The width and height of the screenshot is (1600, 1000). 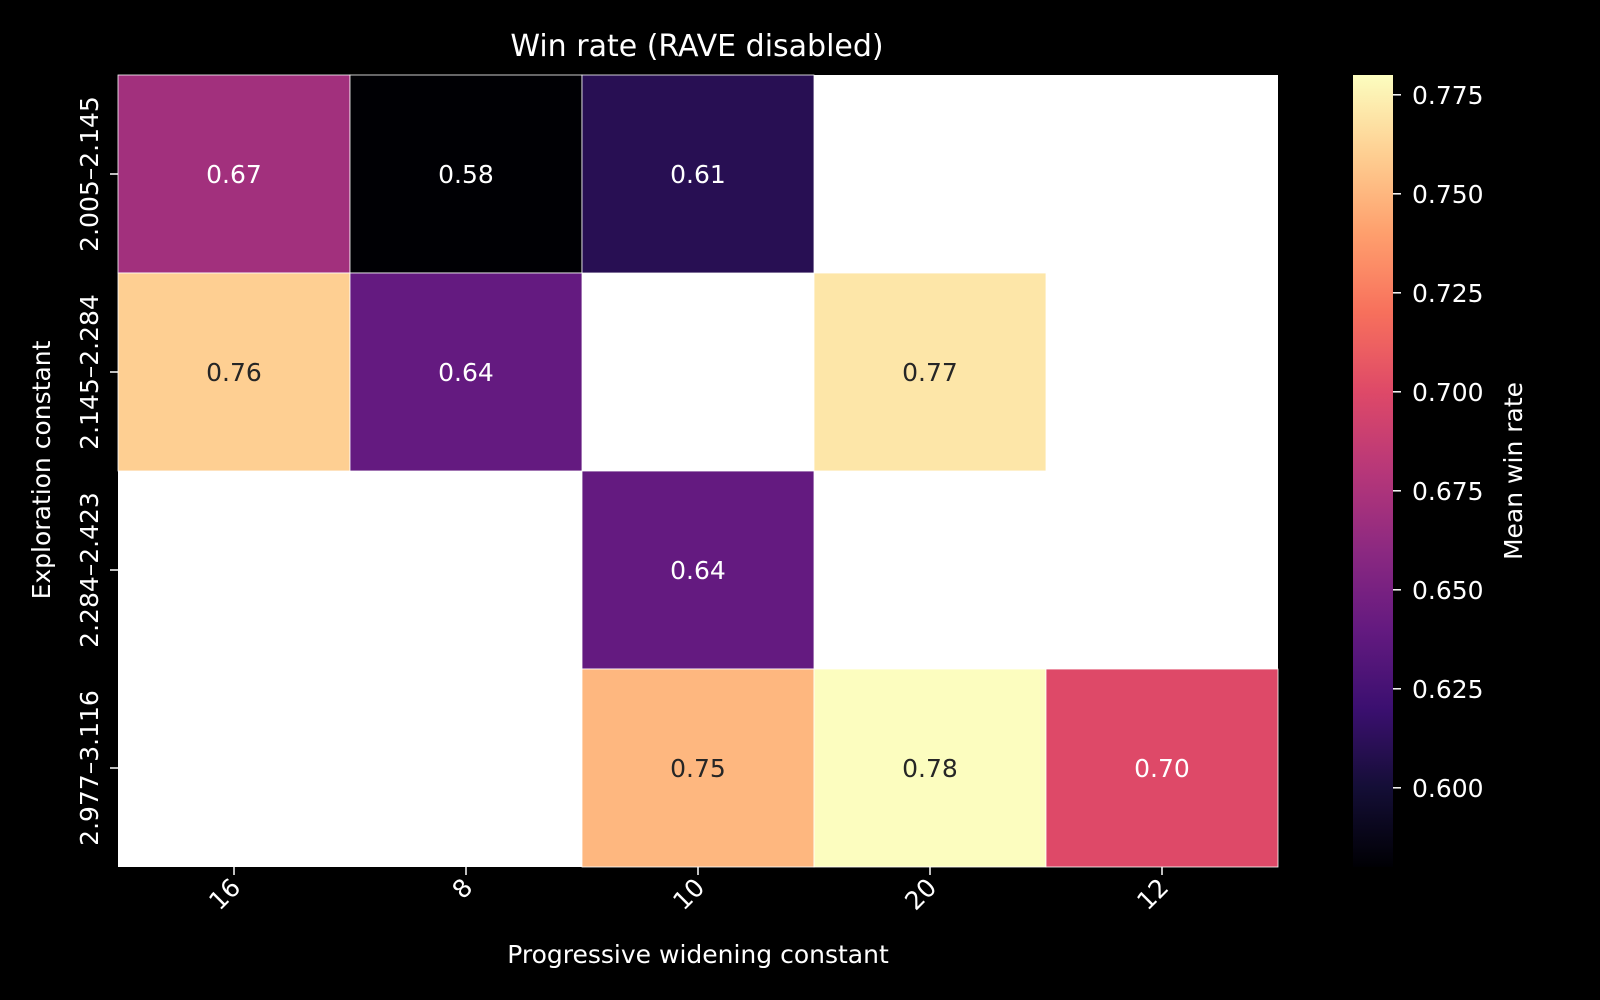 I want to click on chart-title: Win rate (RAVE disabled), so click(x=696, y=46).